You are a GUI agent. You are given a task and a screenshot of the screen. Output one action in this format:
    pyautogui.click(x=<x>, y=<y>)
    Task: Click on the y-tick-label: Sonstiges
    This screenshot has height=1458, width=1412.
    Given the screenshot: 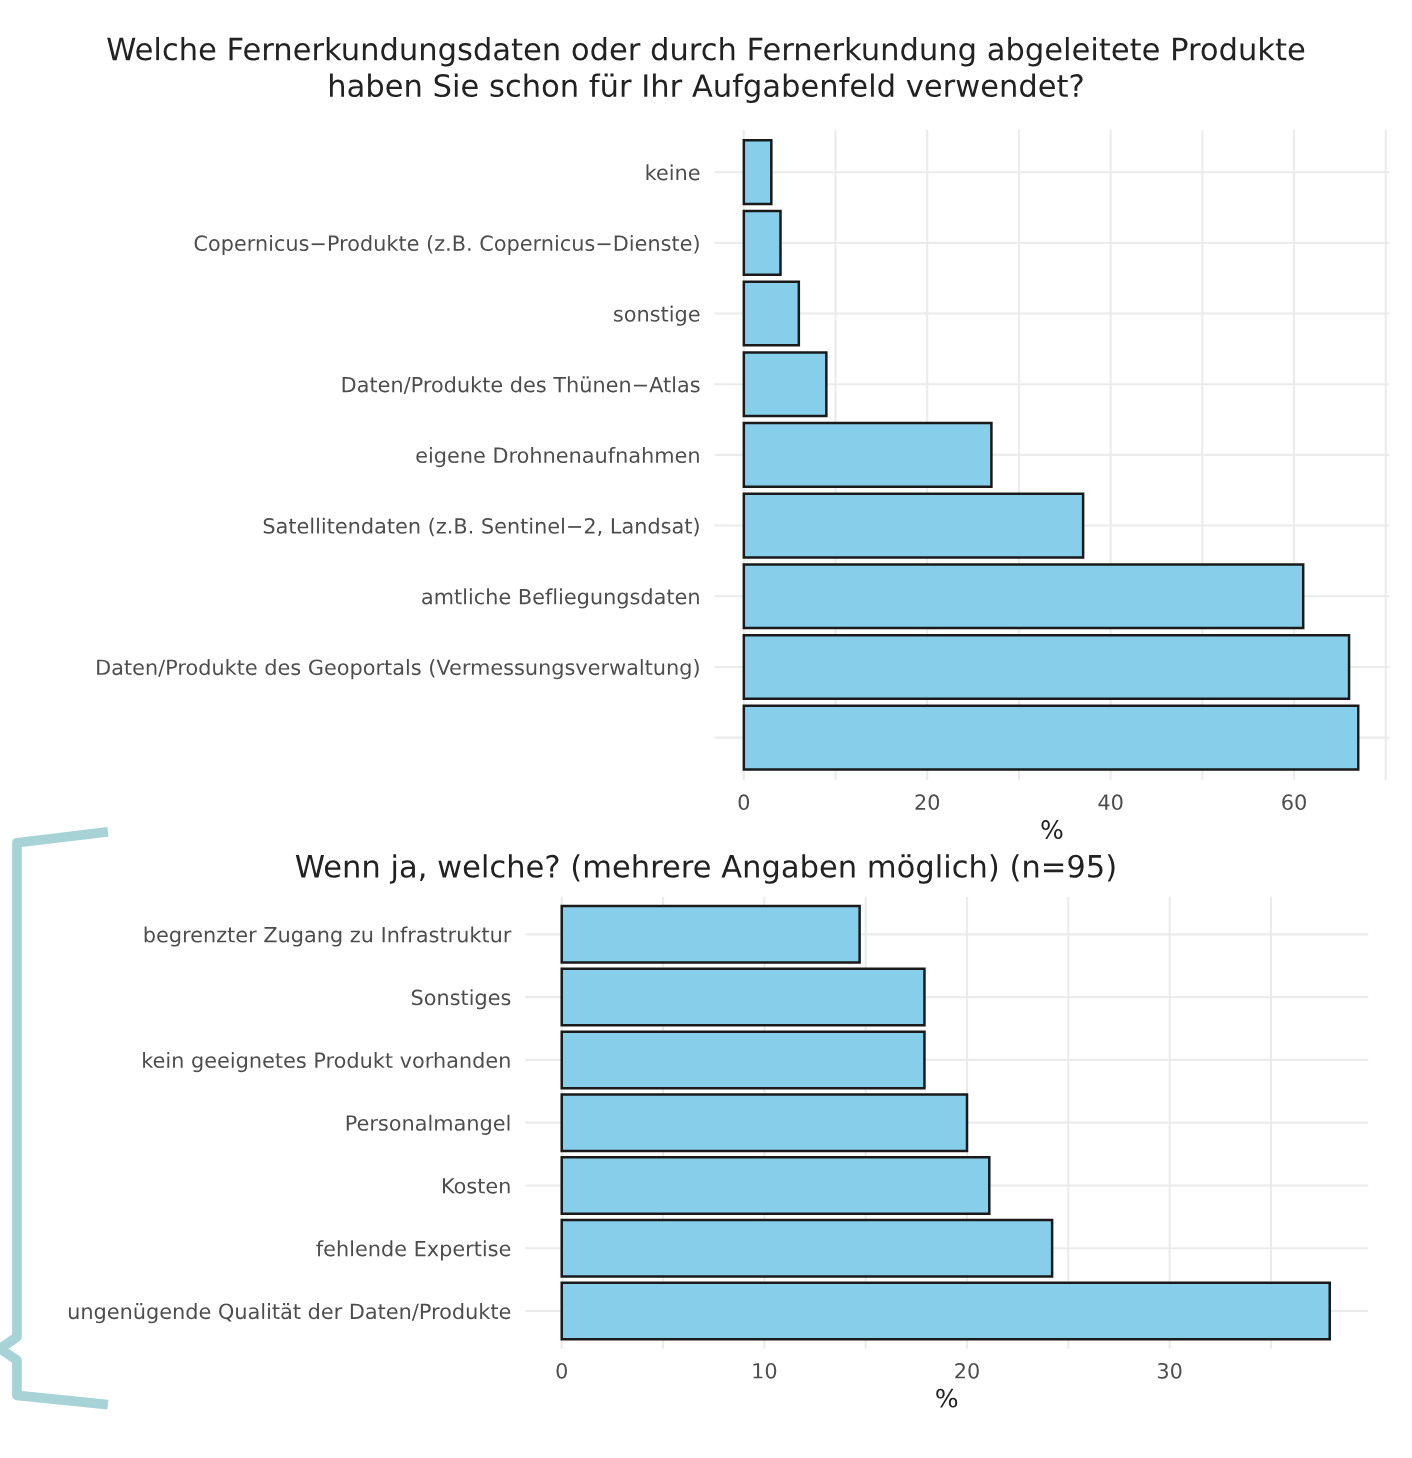 What is the action you would take?
    pyautogui.click(x=461, y=999)
    